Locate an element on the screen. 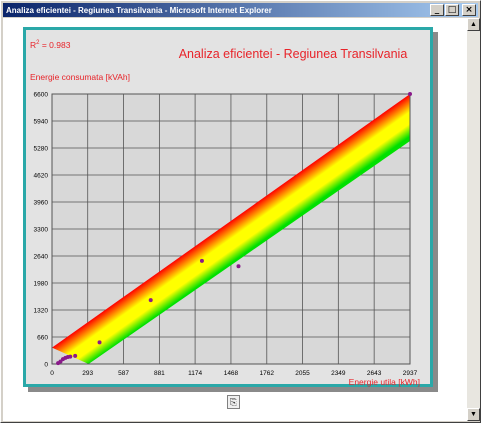 The width and height of the screenshot is (481, 423). x-tick-label-4: 1174 is located at coordinates (195, 373).